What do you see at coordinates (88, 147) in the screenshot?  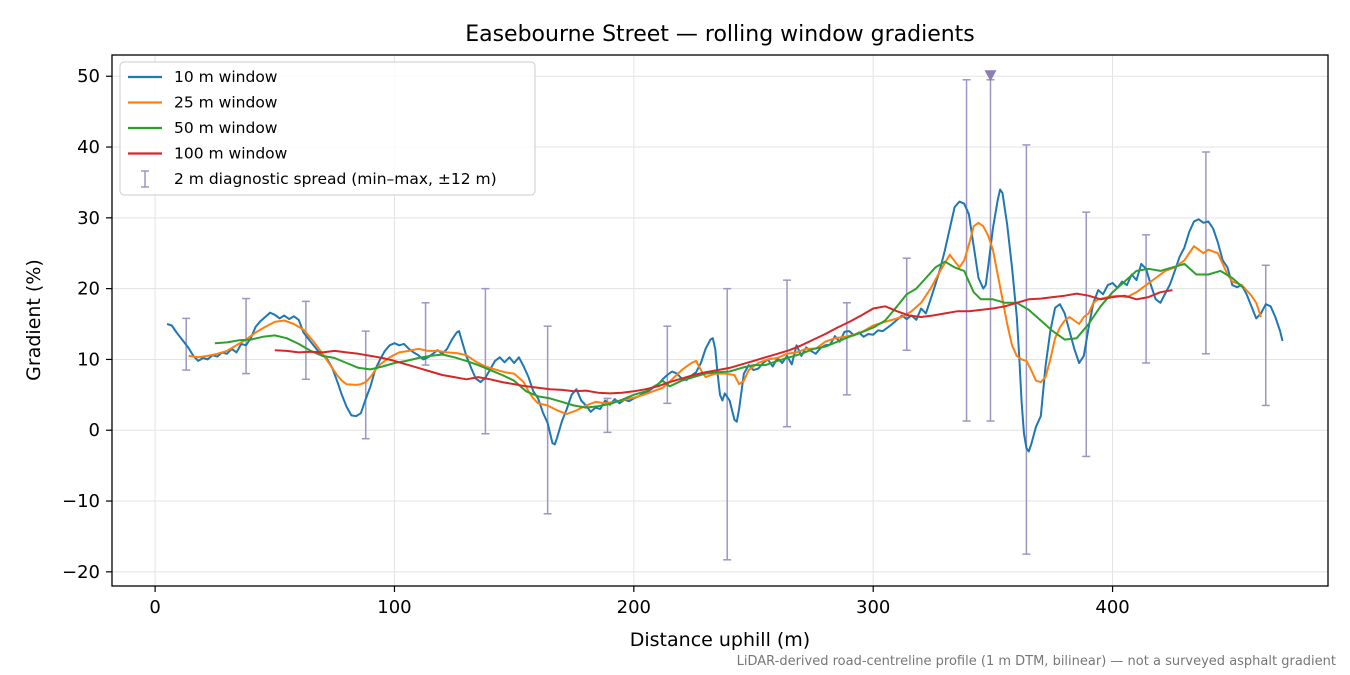 I see `y-tick-label: 40` at bounding box center [88, 147].